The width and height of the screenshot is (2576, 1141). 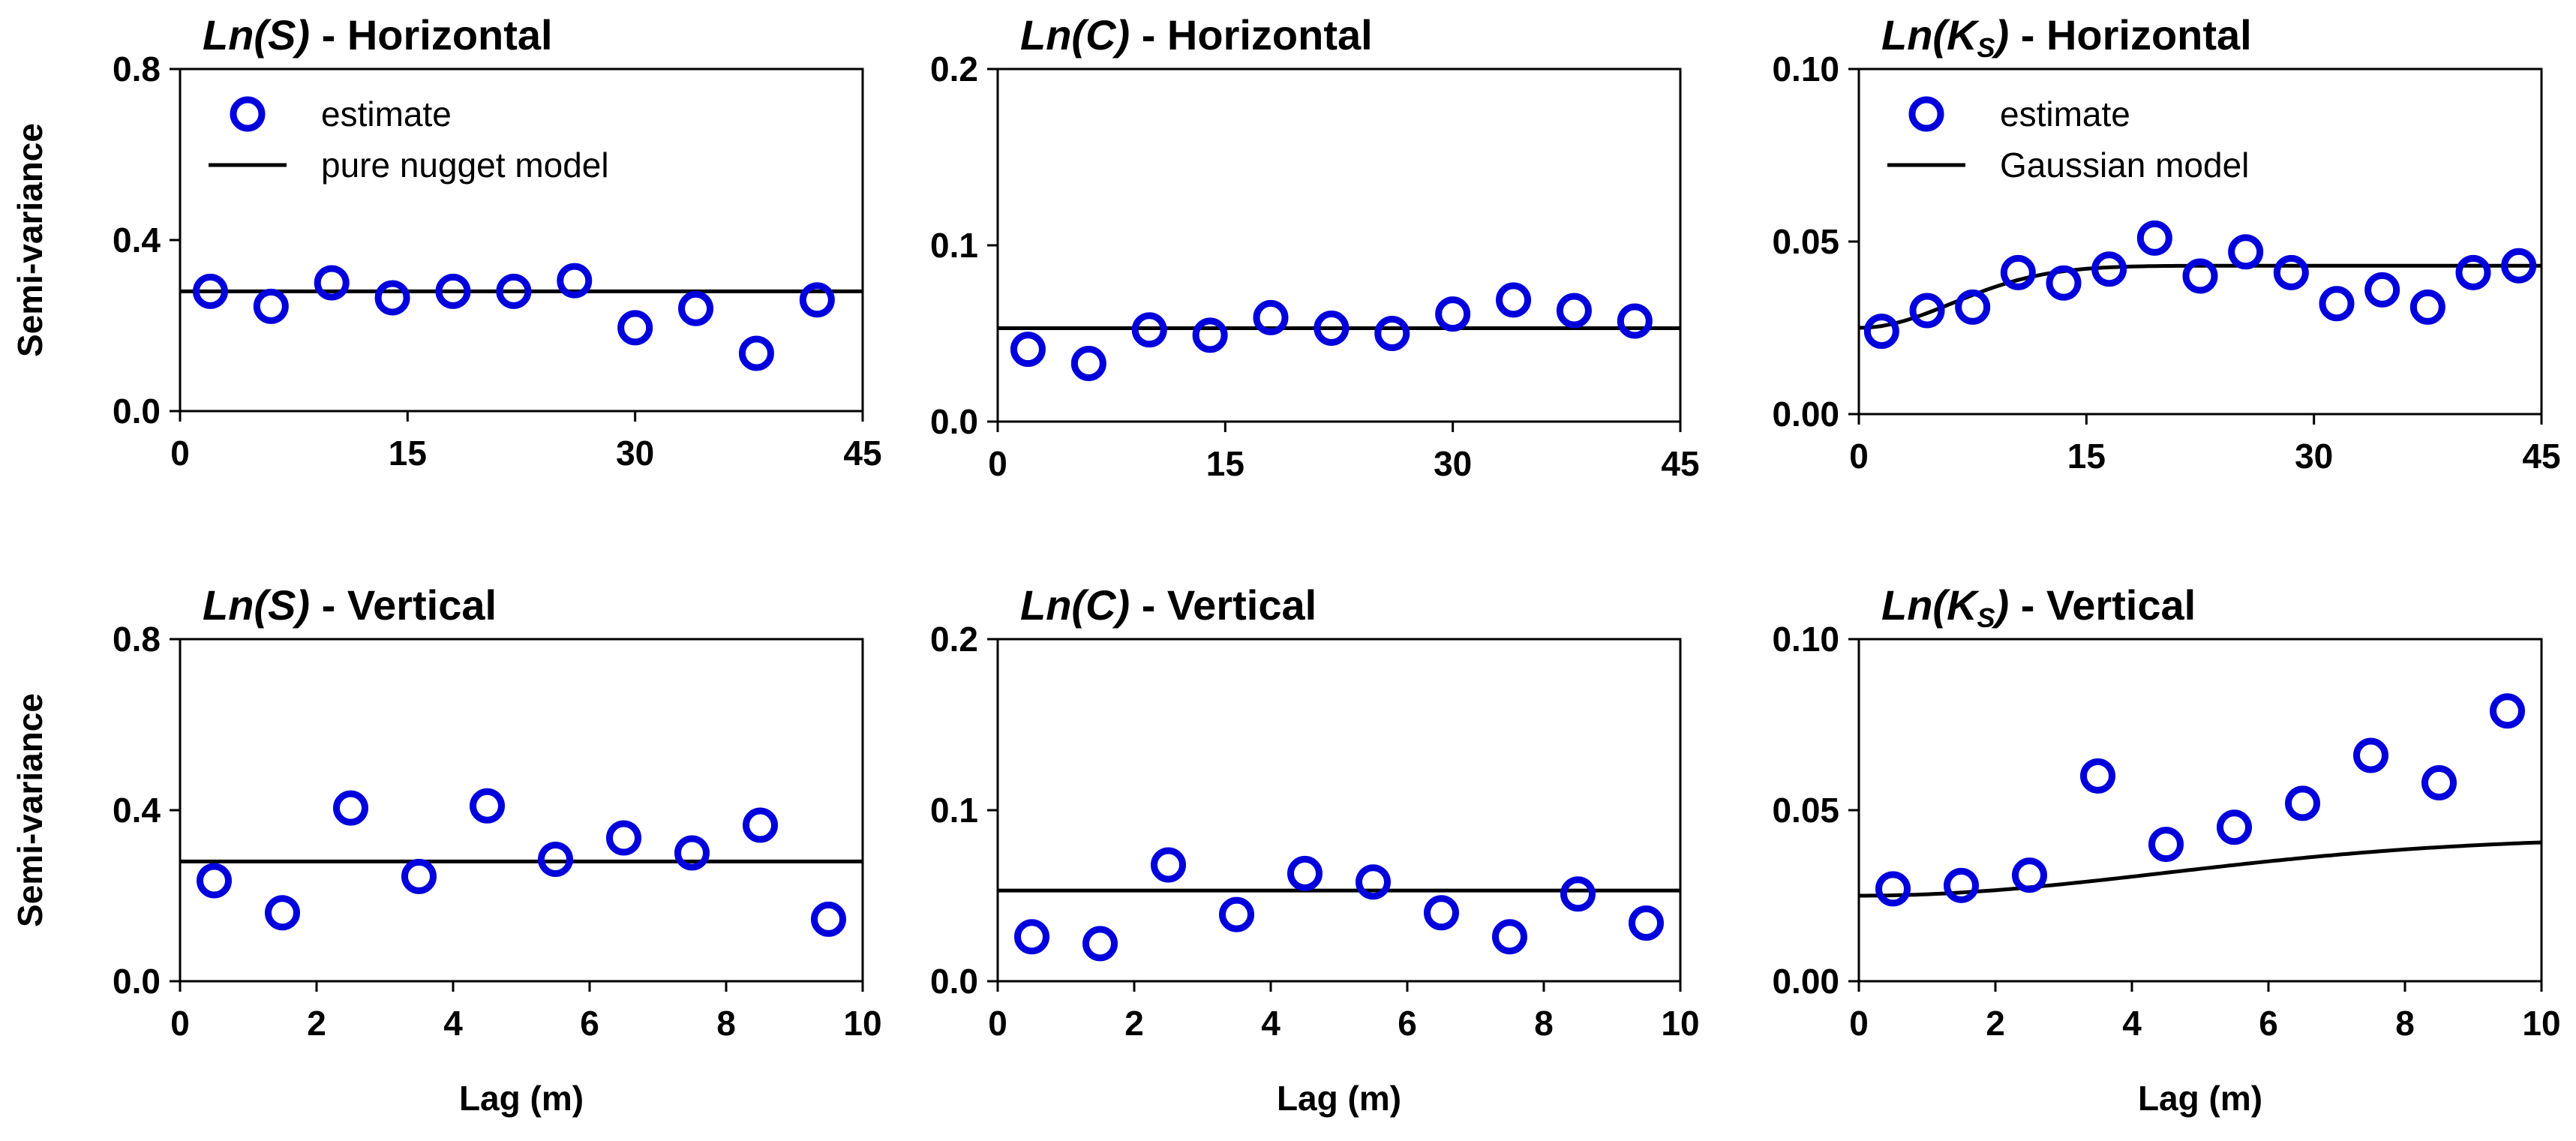 What do you see at coordinates (1315, 849) in the screenshot?
I see `panel-5: 0 2 4 6 8 10 0.0 0.1 0.2 Ln(C) - Vertical Lag (m)` at bounding box center [1315, 849].